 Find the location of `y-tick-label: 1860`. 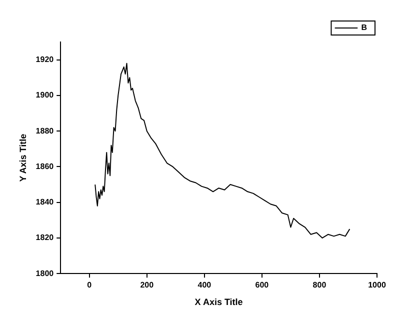

y-tick-label: 1860 is located at coordinates (45, 166).